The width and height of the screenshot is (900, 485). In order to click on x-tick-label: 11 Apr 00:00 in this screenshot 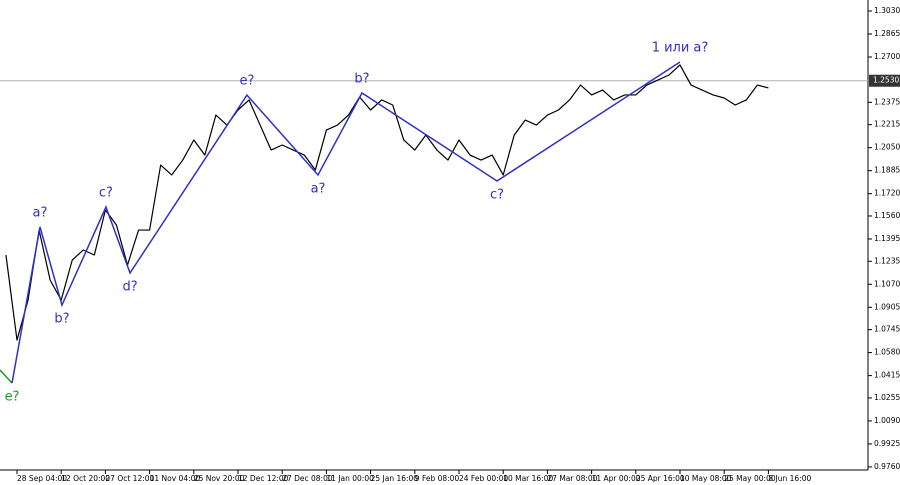, I will do `click(616, 478)`.